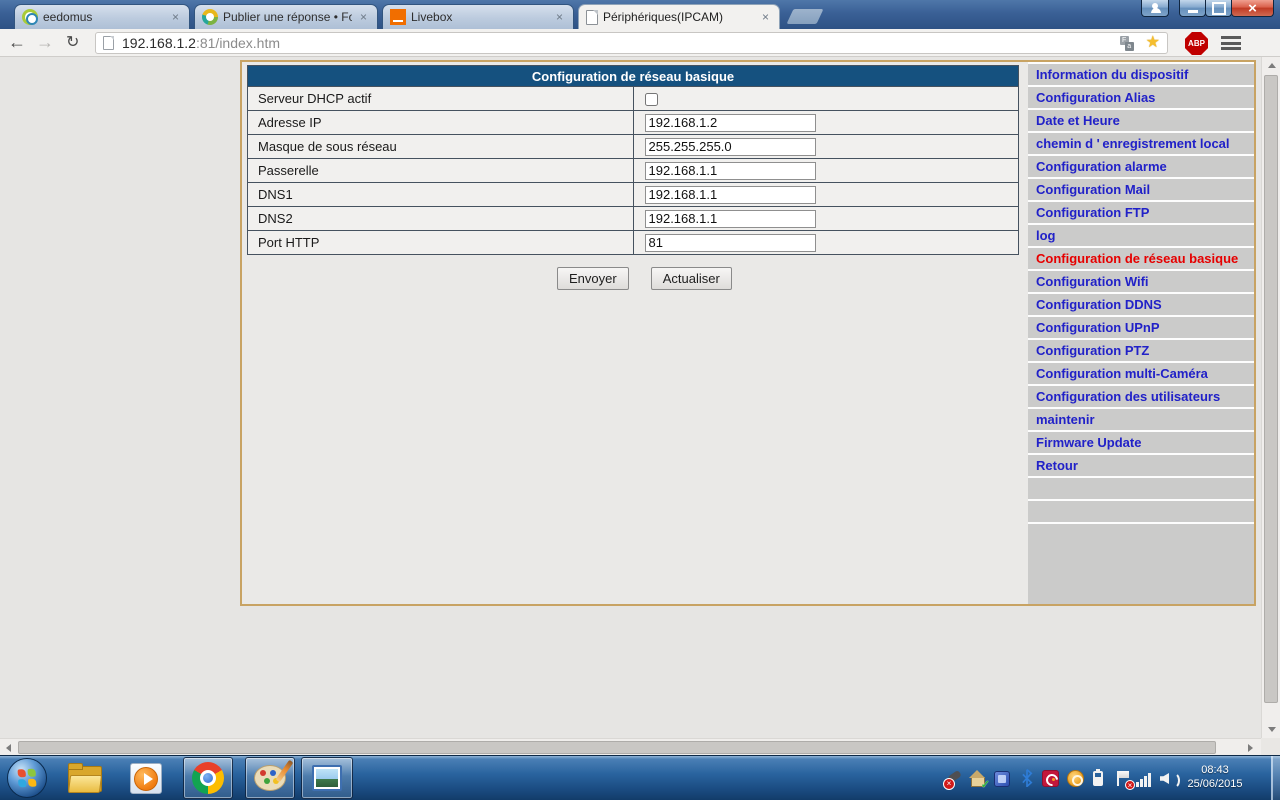 Image resolution: width=1280 pixels, height=800 pixels. I want to click on vertical-scrollbar, so click(1270, 397).